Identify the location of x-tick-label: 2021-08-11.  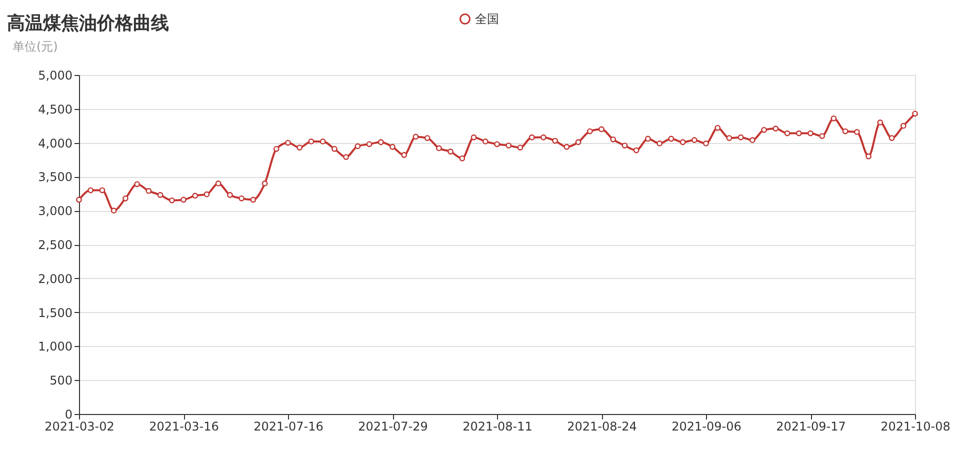
(497, 427).